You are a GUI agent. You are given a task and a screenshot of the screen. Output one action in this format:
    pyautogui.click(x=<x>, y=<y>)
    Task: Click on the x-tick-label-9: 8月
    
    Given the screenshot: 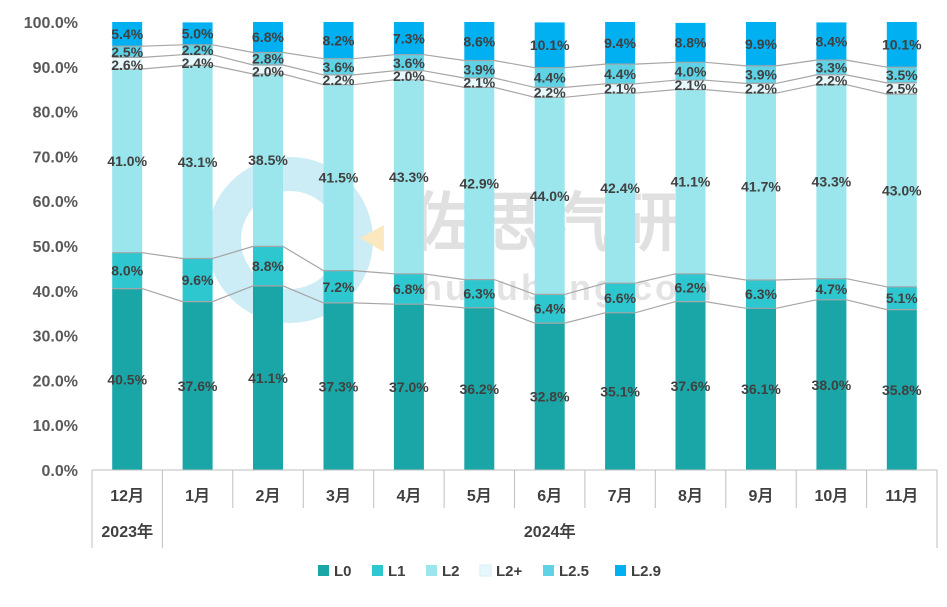 What is the action you would take?
    pyautogui.click(x=690, y=496)
    